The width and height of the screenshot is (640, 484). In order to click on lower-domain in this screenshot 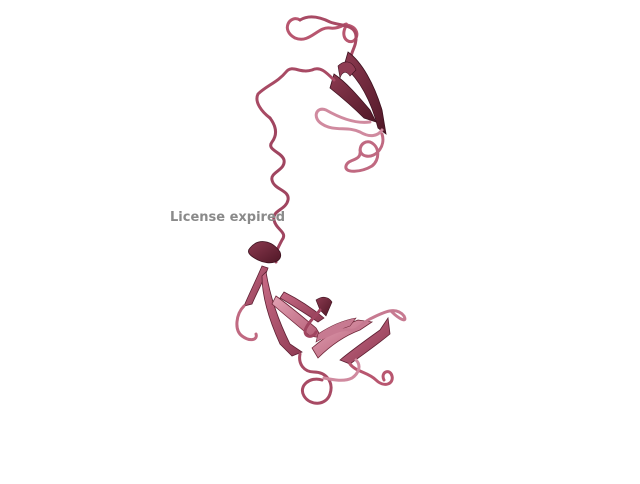, I will do `click(321, 335)`.